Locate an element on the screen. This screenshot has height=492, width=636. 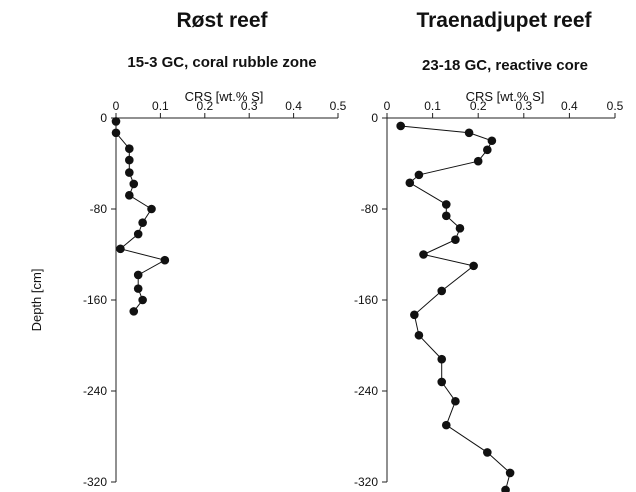
chart-title: Røst reef is located at coordinates (222, 20).